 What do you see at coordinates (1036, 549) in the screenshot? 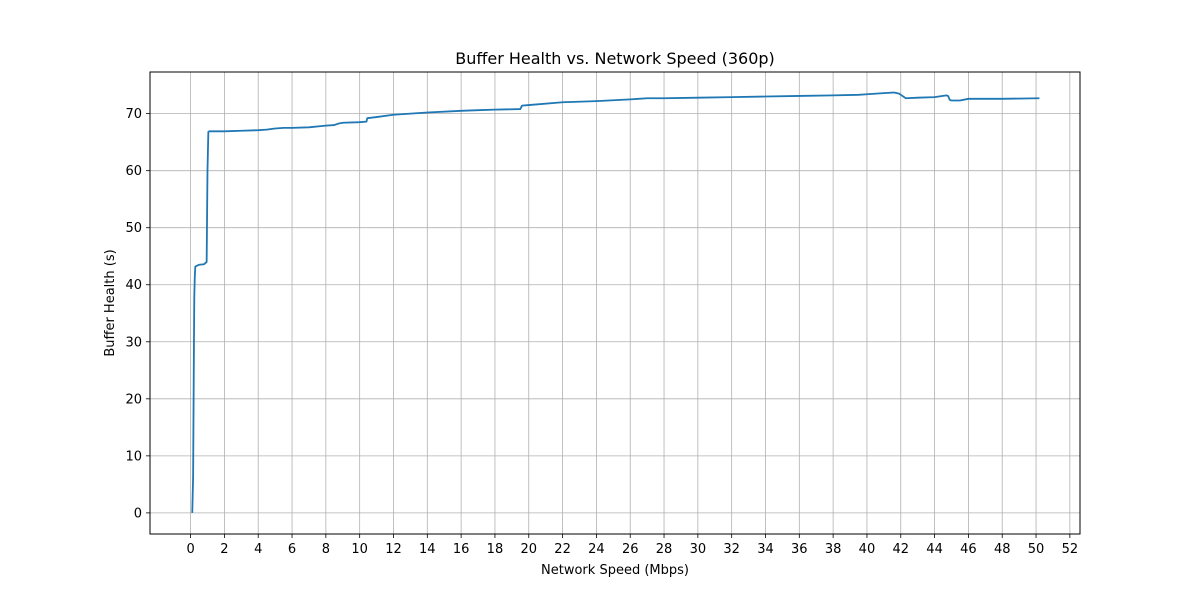
I see `x-tick-label: 50` at bounding box center [1036, 549].